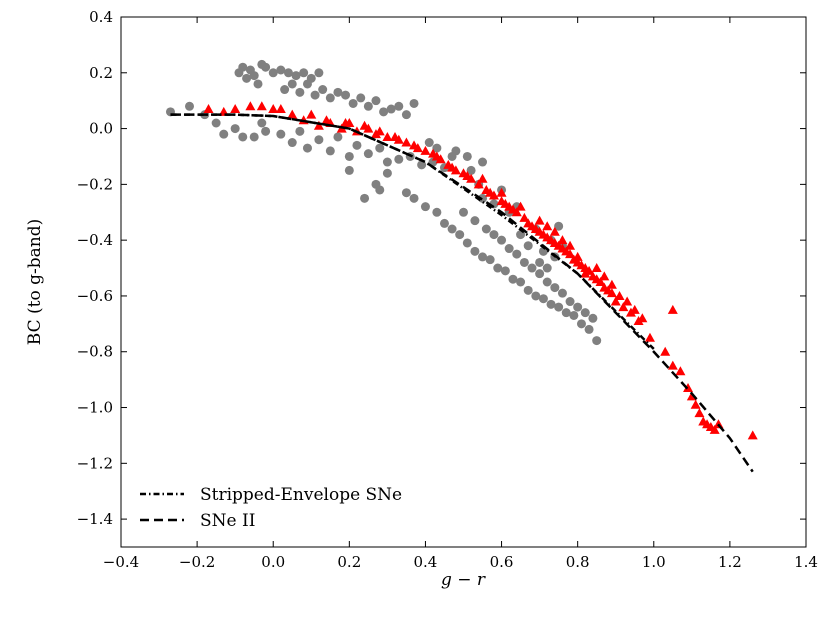 This screenshot has height=625, width=830. Describe the element at coordinates (301, 495) in the screenshot. I see `legend-label-stripped-envelope: Stripped-Envelope SNe` at that location.